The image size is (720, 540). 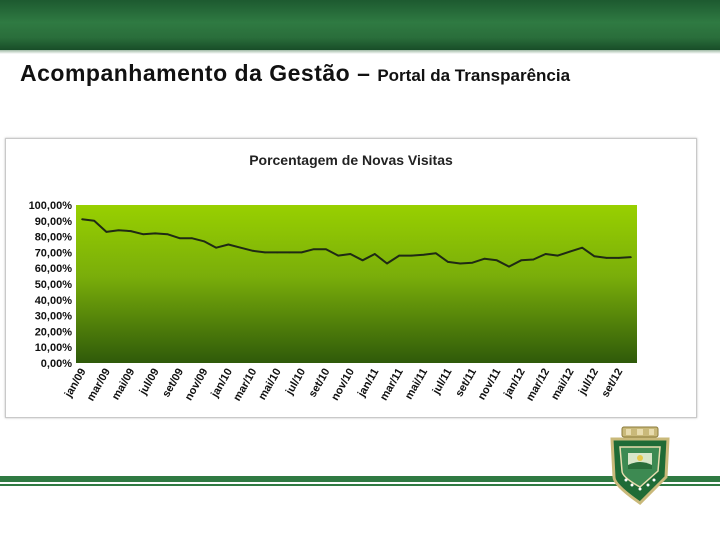 I want to click on state-crest-logo, so click(x=640, y=465).